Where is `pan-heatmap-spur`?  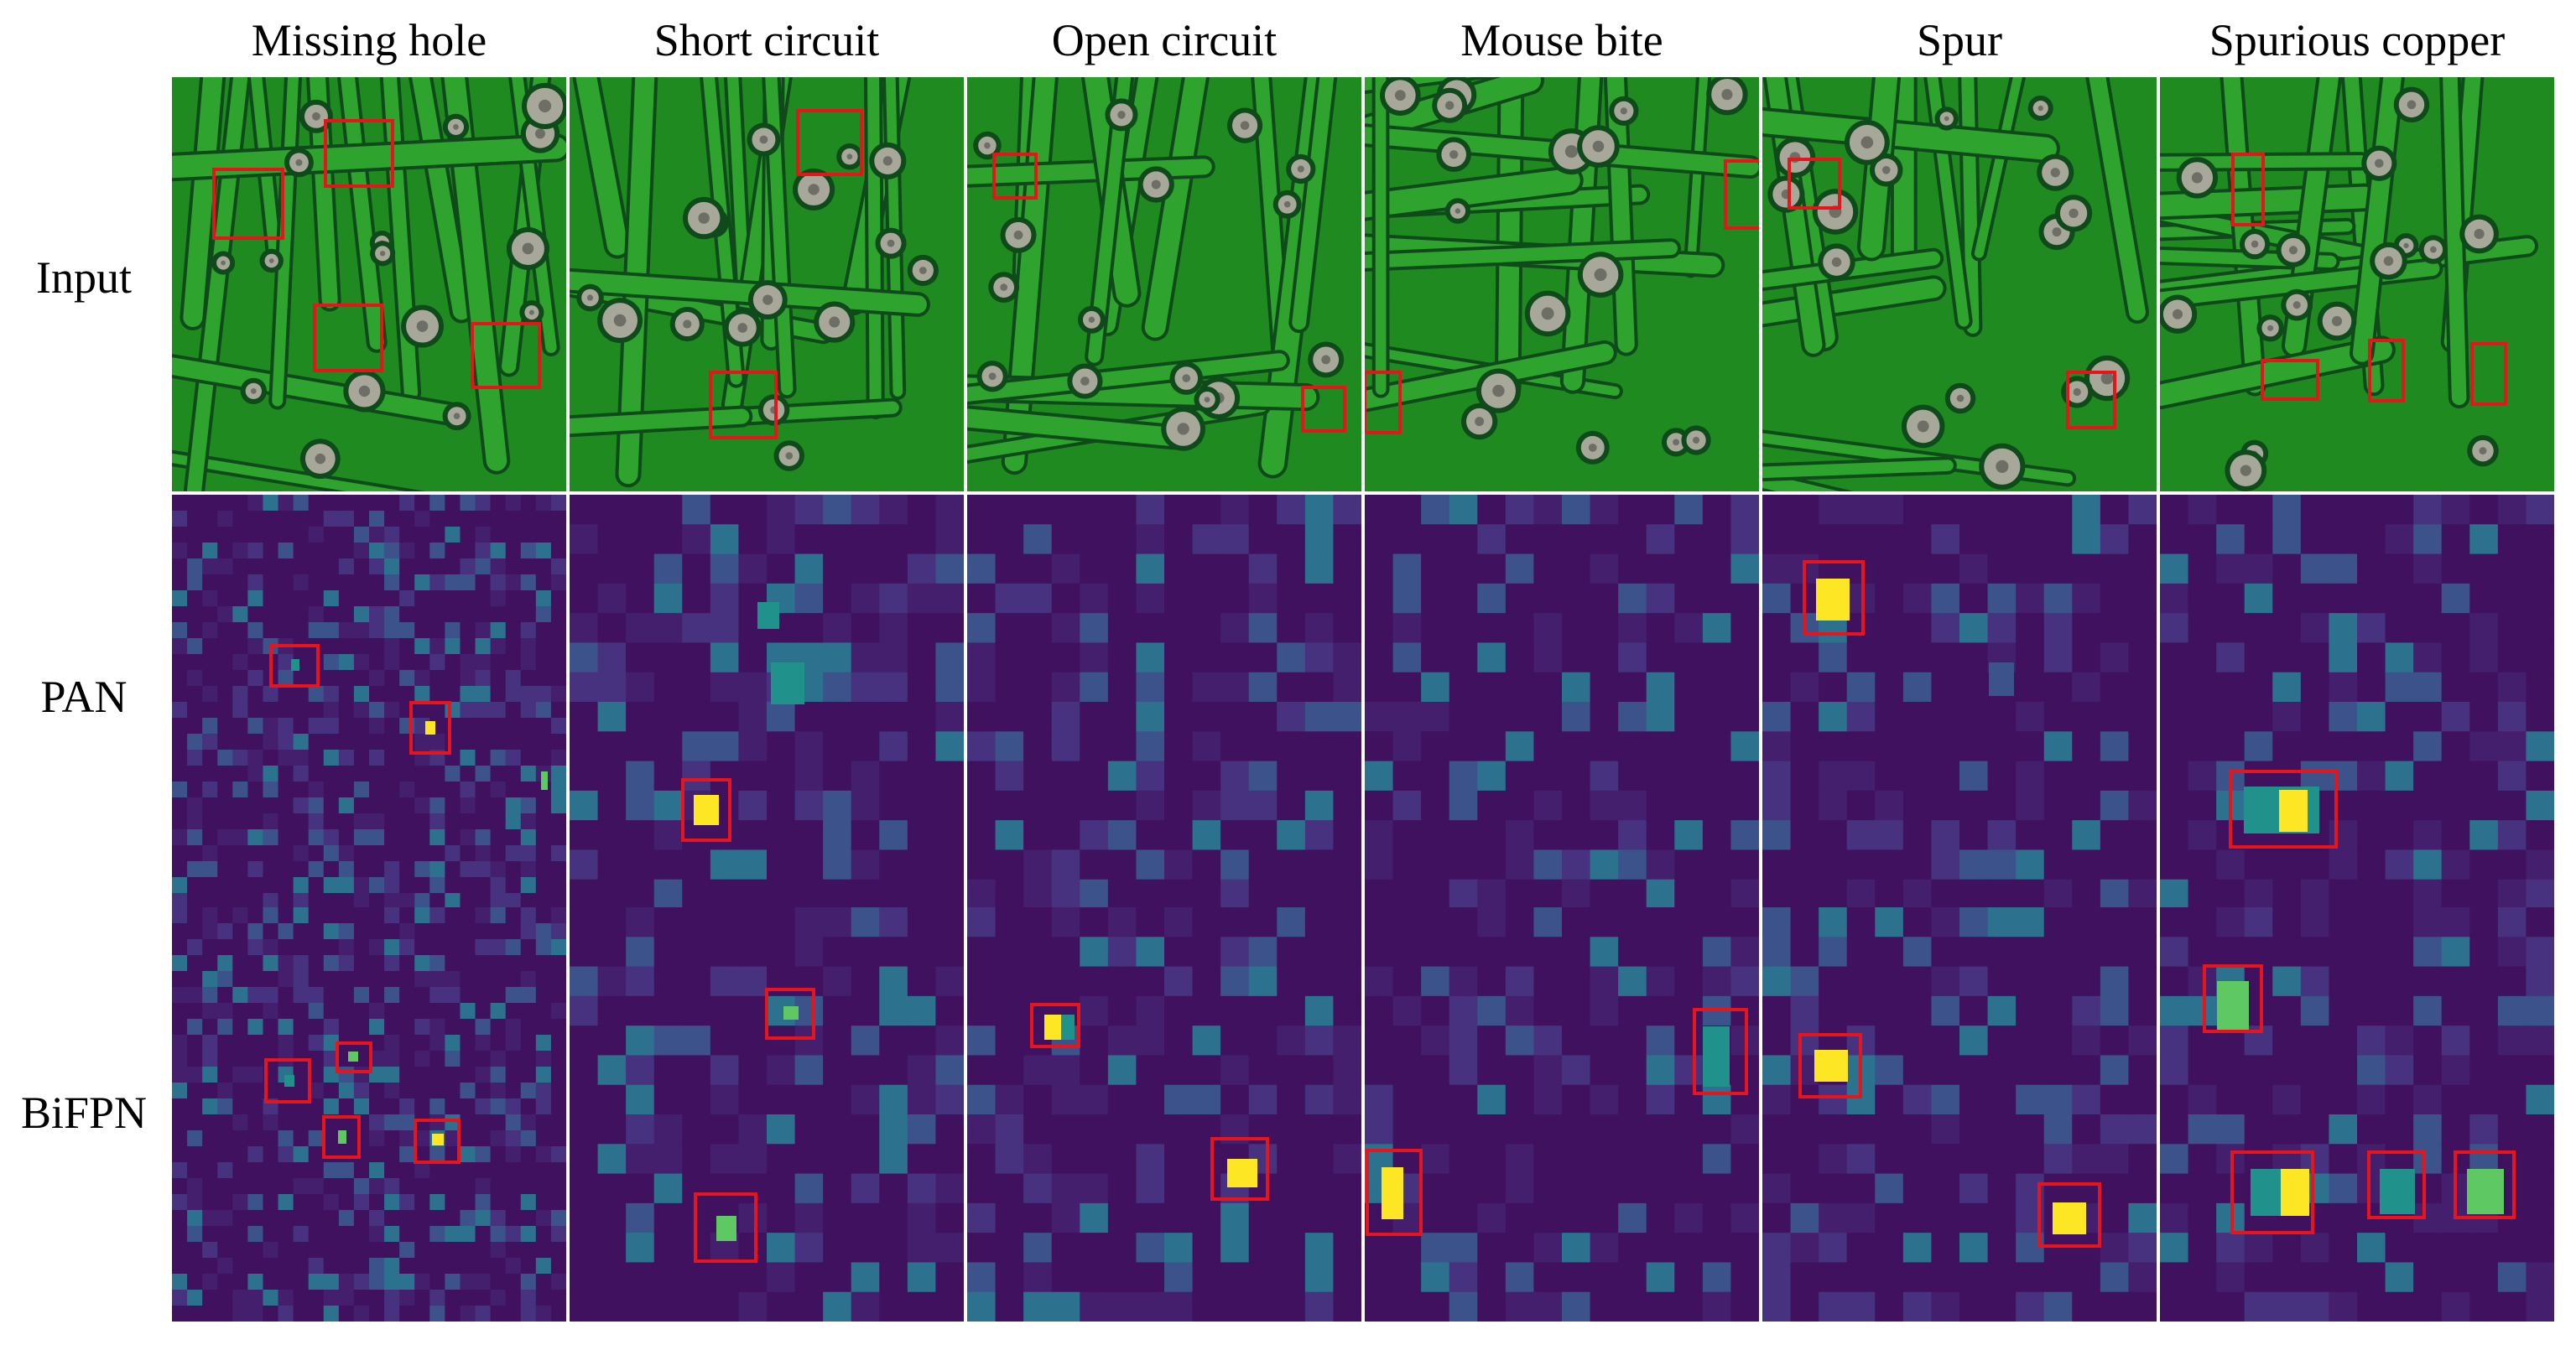 pan-heatmap-spur is located at coordinates (1959, 702).